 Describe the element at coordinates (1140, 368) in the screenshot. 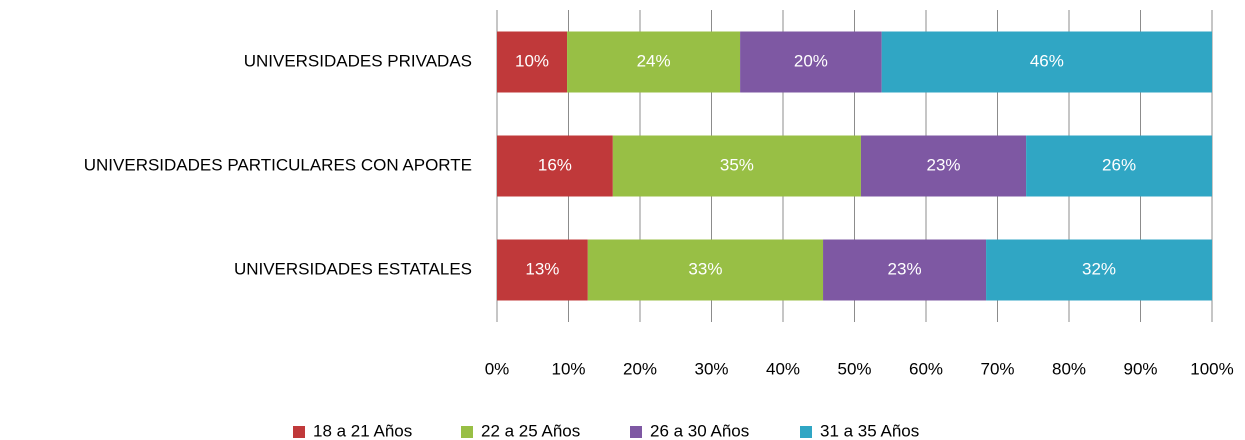

I see `x-tick-label: 90%` at that location.